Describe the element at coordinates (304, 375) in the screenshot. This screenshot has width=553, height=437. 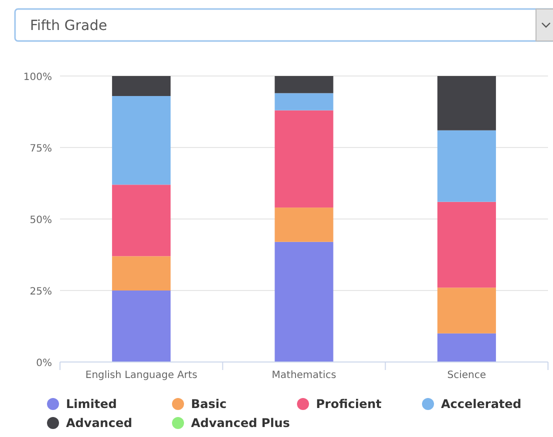
I see `x-tick-label: Mathematics` at that location.